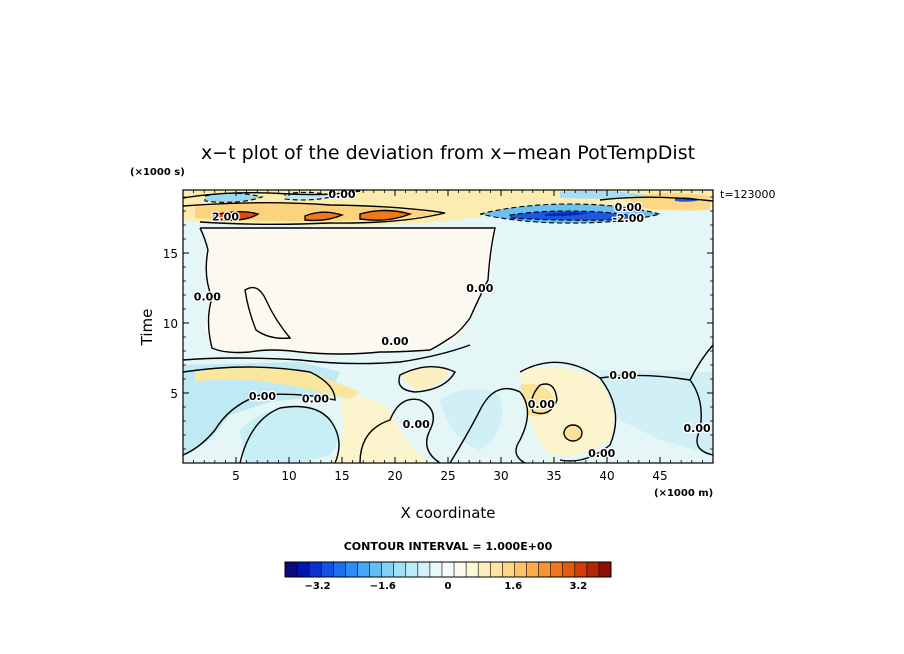 The height and width of the screenshot is (654, 904). Describe the element at coordinates (341, 476) in the screenshot. I see `x-tick-label: 15` at that location.